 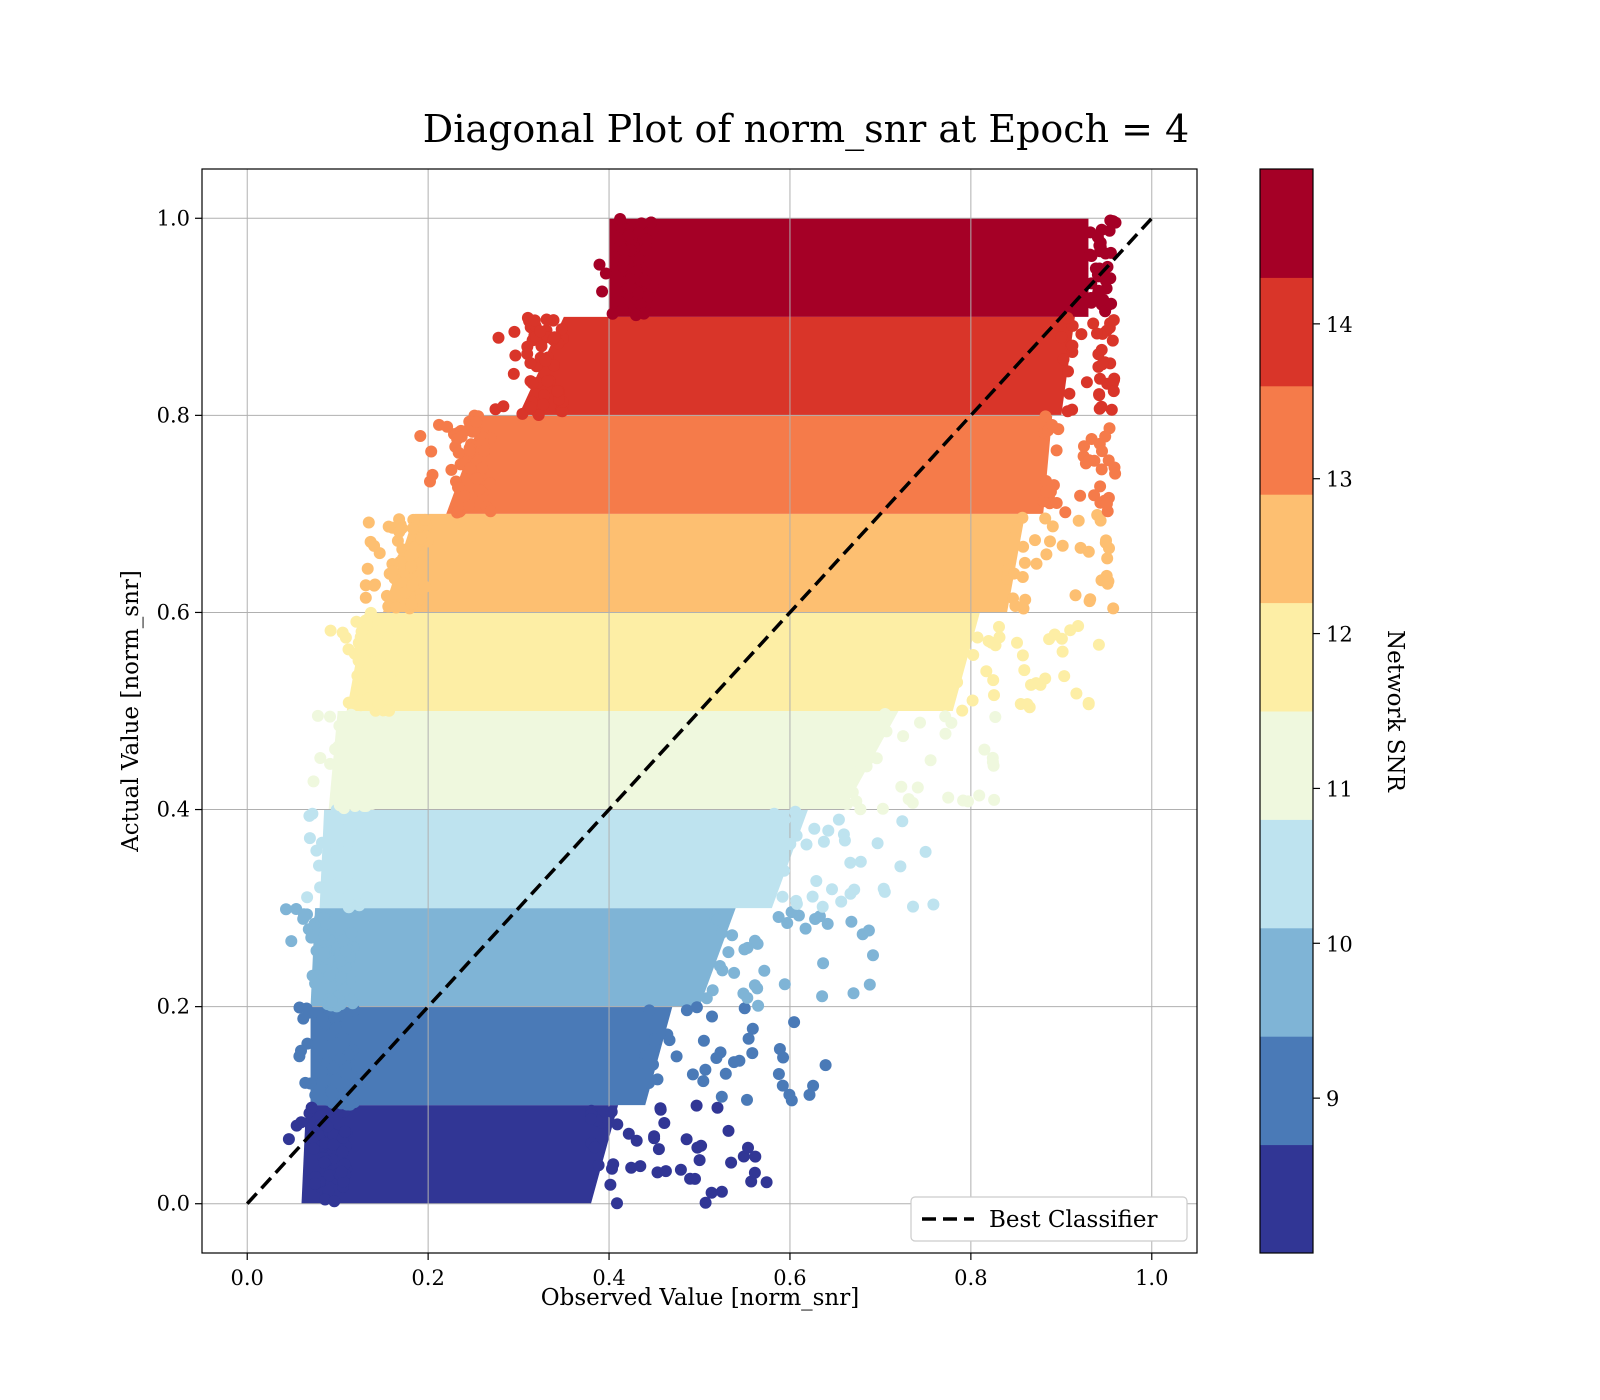 What do you see at coordinates (699, 1271) in the screenshot?
I see `x-axis: 0.0 0.2 0.4 0.6 0.8 1.0` at bounding box center [699, 1271].